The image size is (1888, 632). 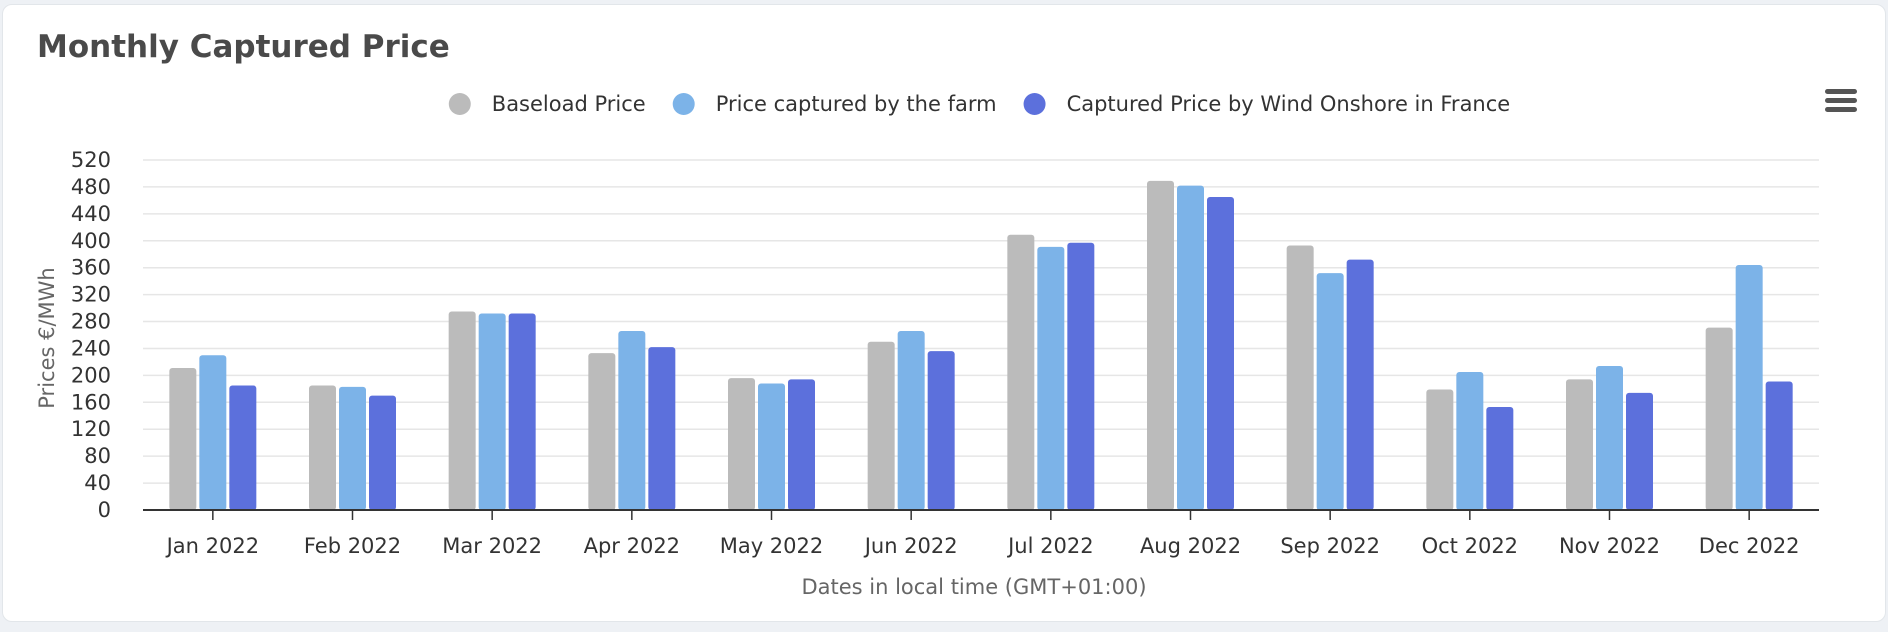 I want to click on y-tick-label: 0, so click(x=104, y=510).